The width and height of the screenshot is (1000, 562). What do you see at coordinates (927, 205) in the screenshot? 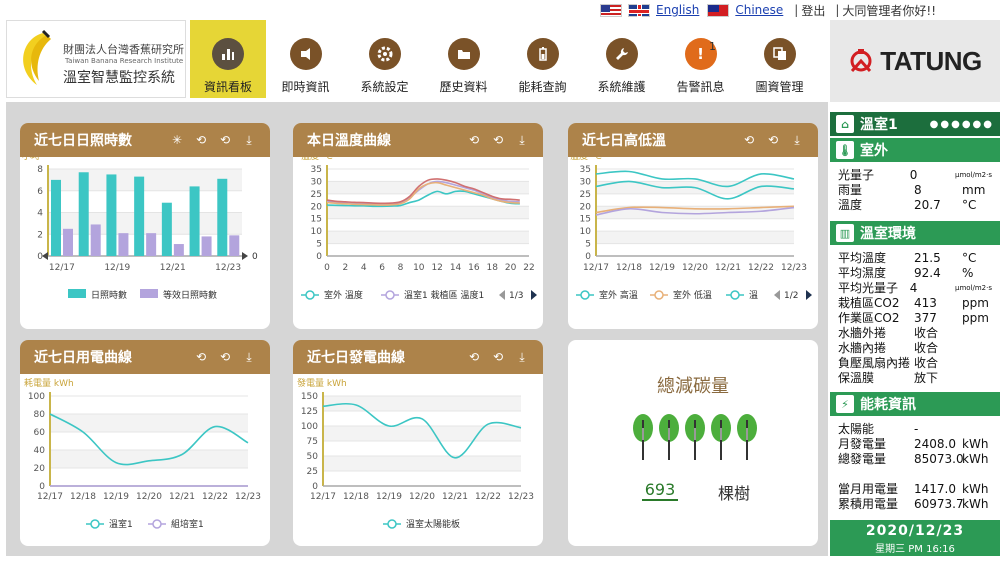
I see `outdoor-value: 20.7` at bounding box center [927, 205].